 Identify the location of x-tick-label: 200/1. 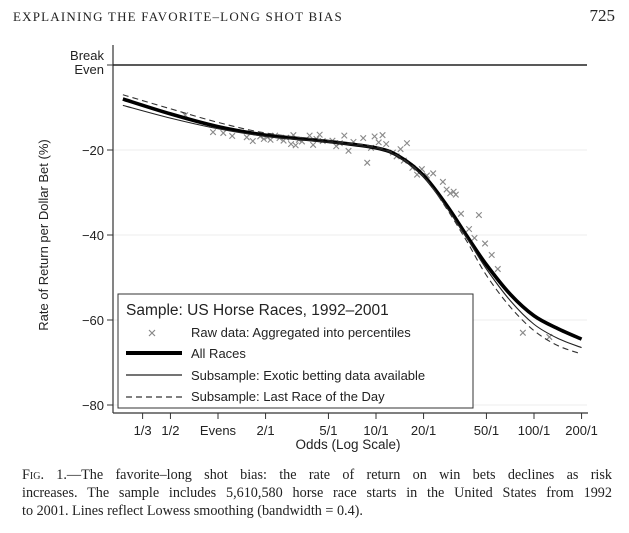
(581, 430).